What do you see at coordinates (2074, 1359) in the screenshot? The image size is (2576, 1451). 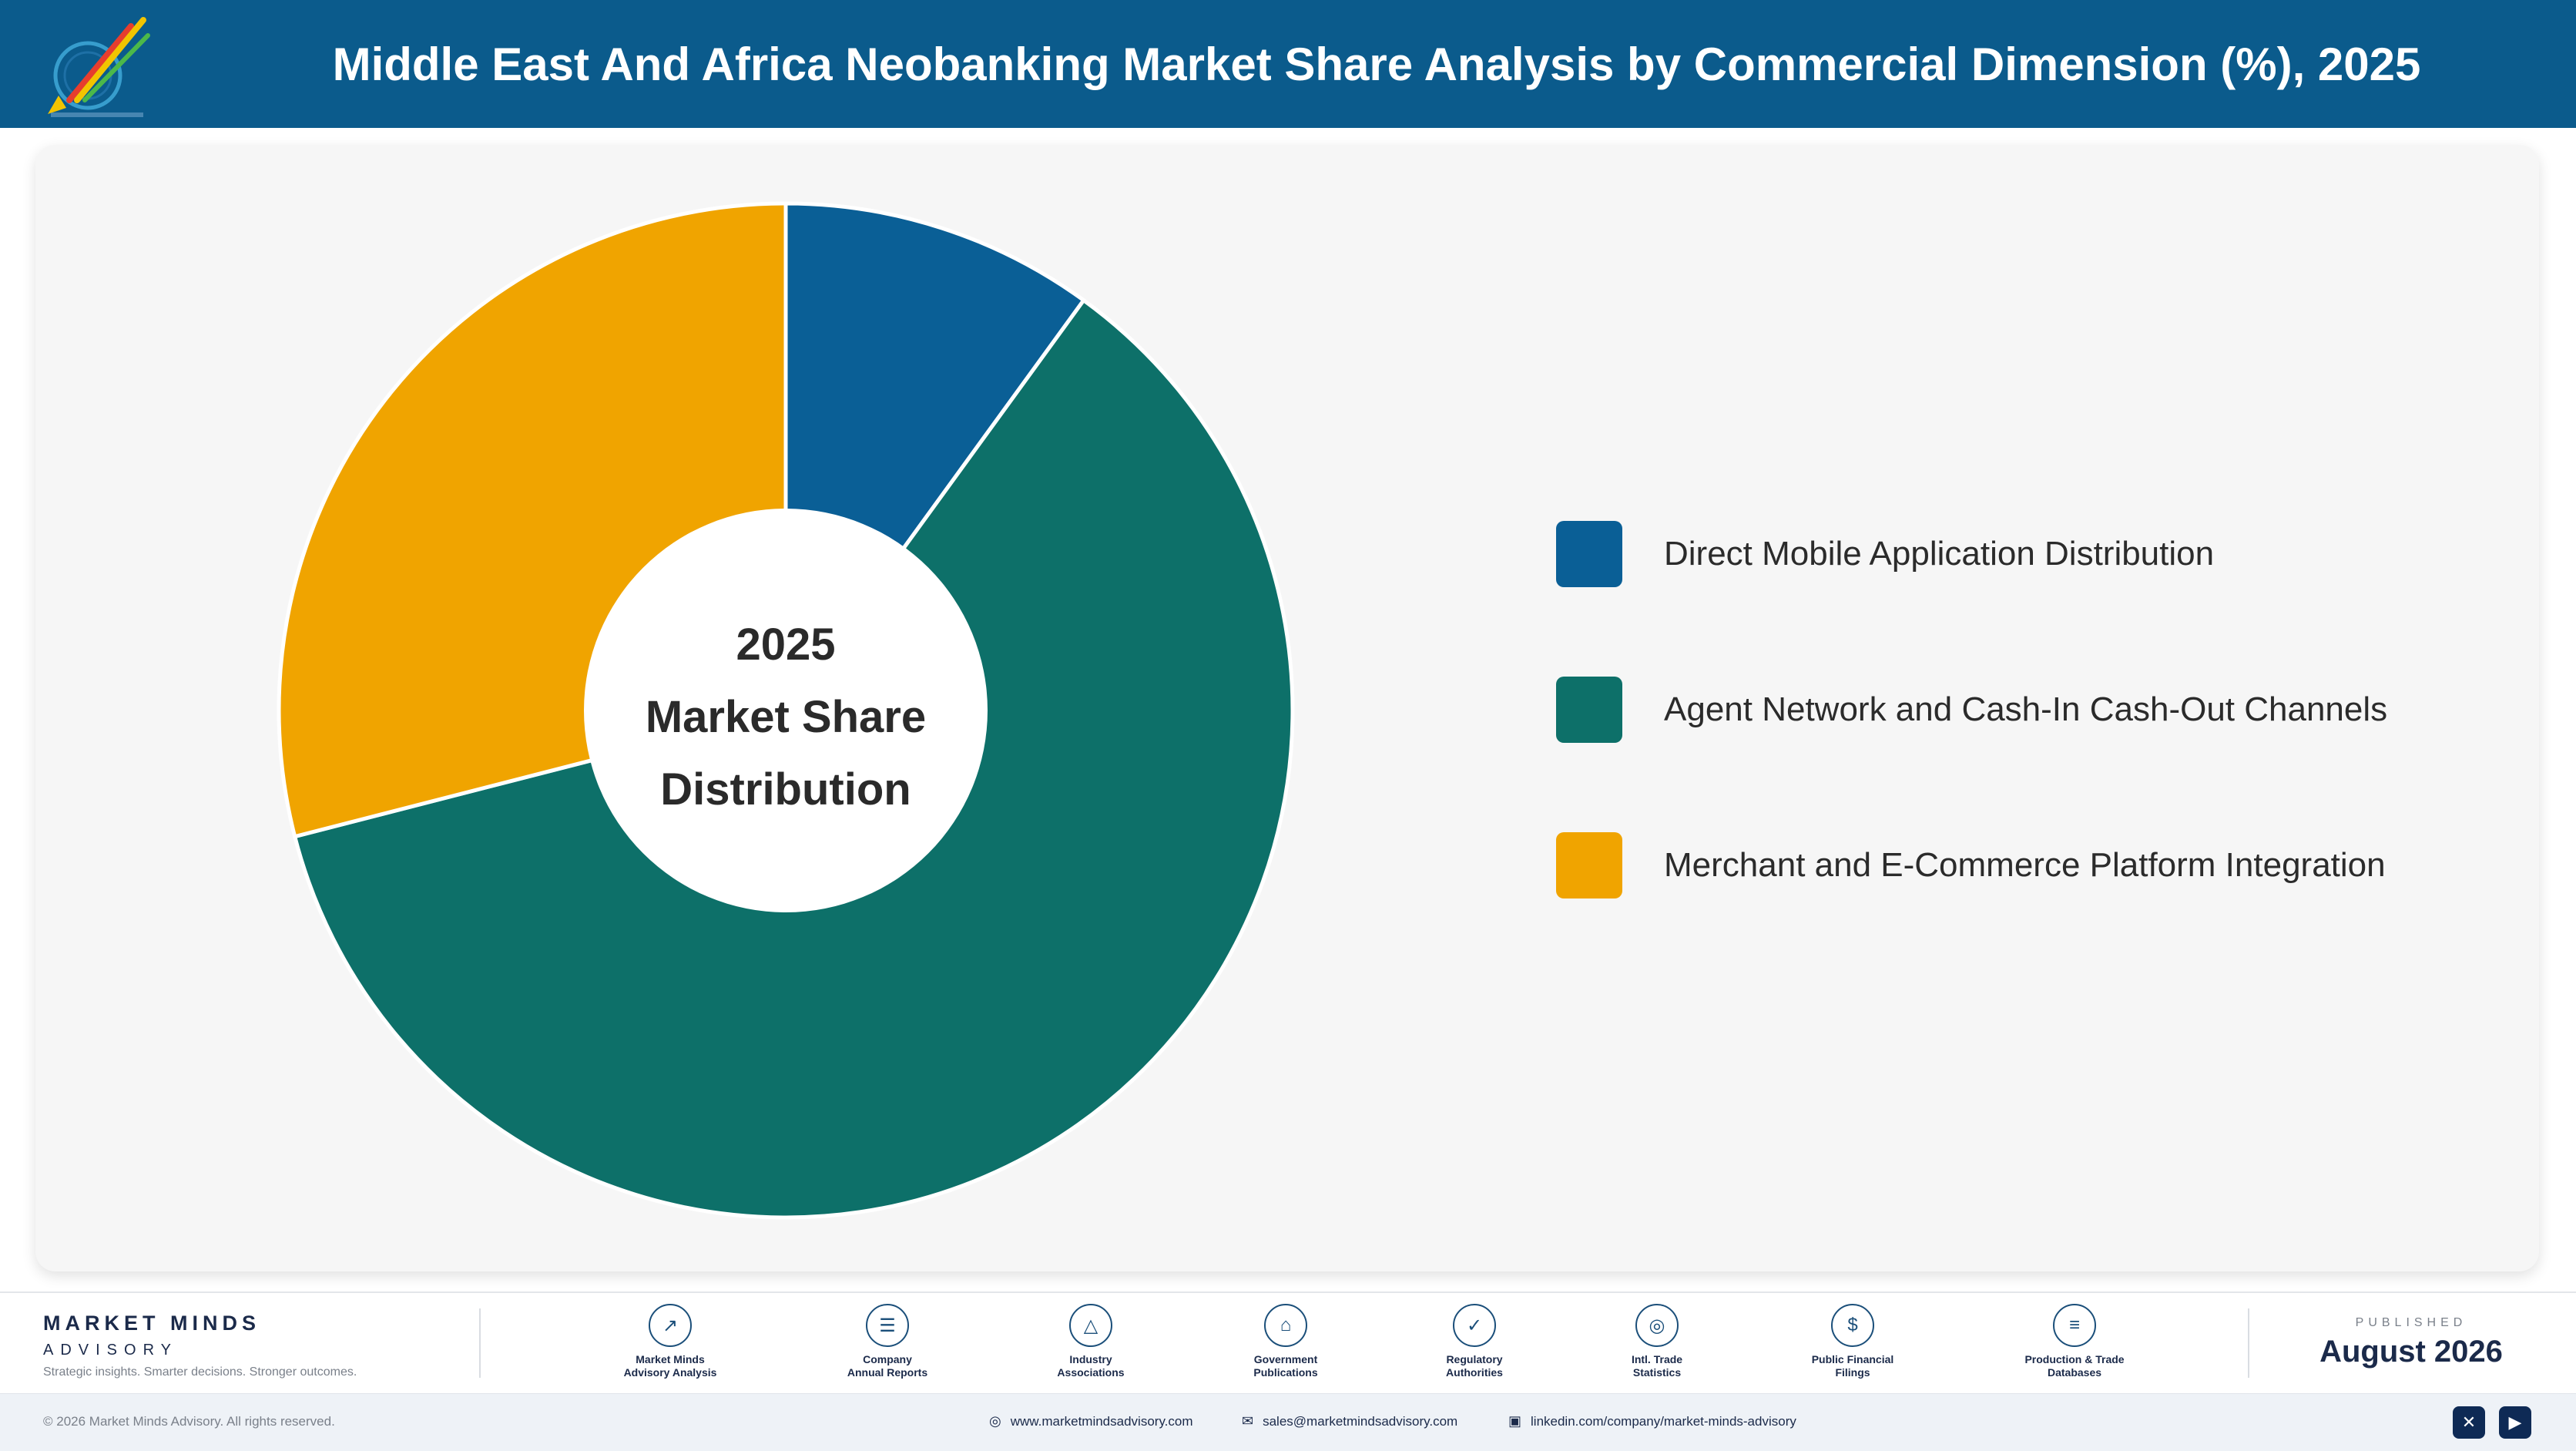 I see `source-line1: Production & Trade` at bounding box center [2074, 1359].